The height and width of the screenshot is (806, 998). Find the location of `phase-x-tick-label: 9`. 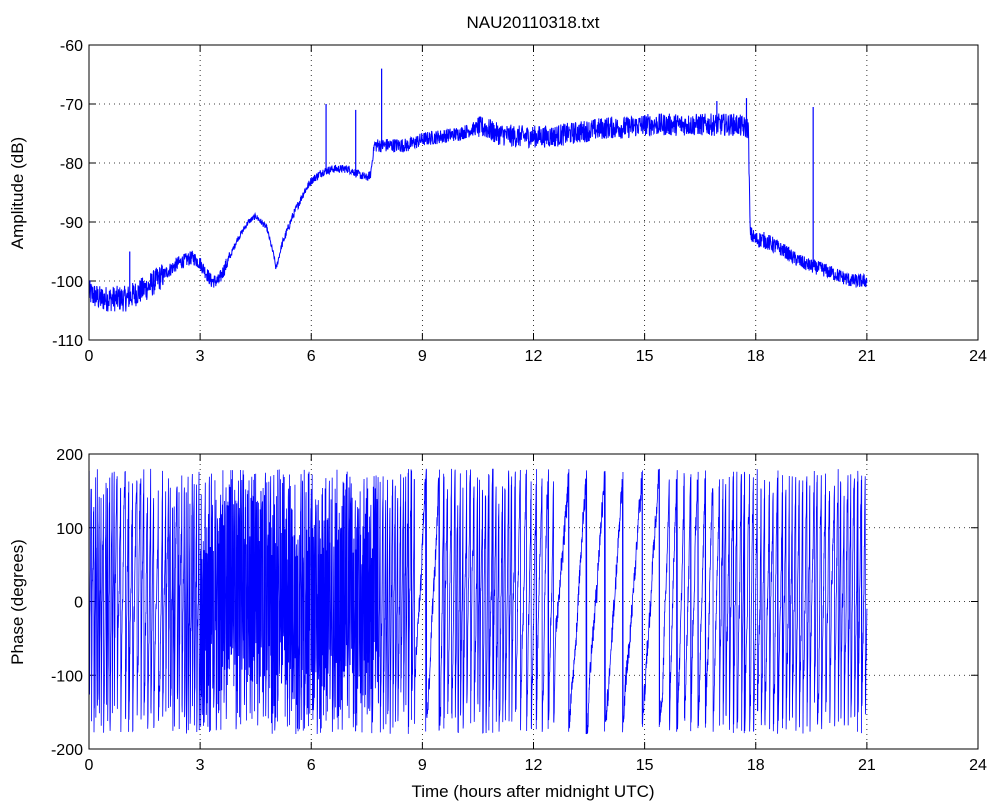

phase-x-tick-label: 9 is located at coordinates (422, 765).